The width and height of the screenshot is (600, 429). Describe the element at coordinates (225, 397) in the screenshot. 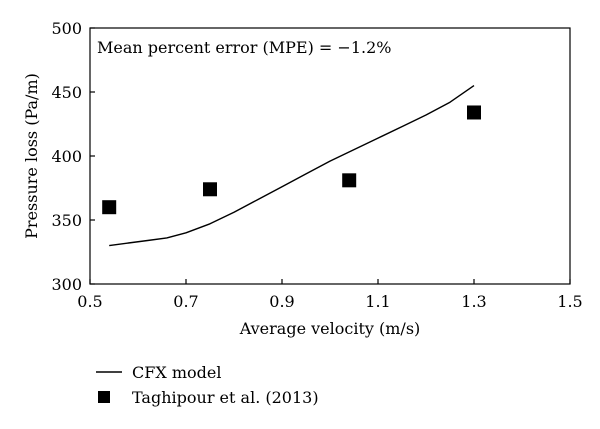

I see `legend-item-taghipour: Taghipour et al. (2013)` at that location.